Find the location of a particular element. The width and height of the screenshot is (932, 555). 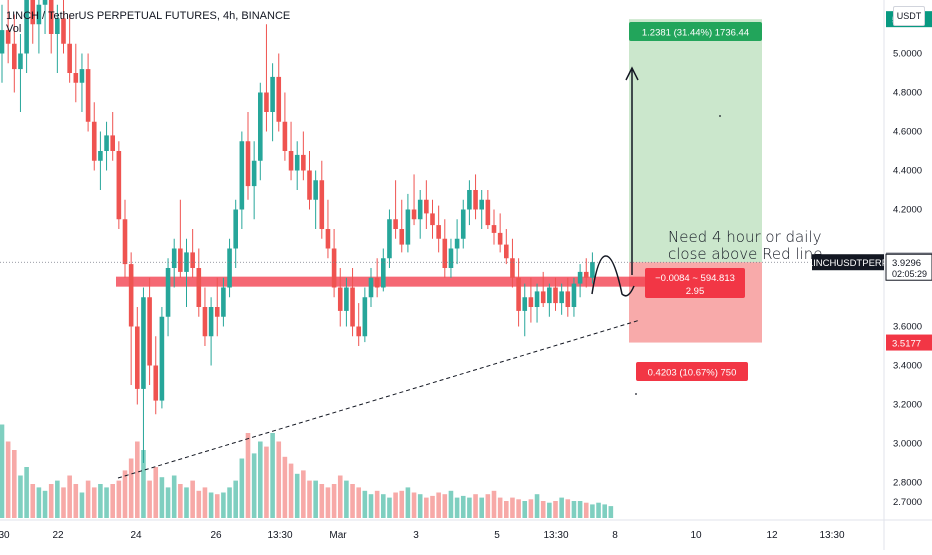

projection-curve is located at coordinates (613, 276).